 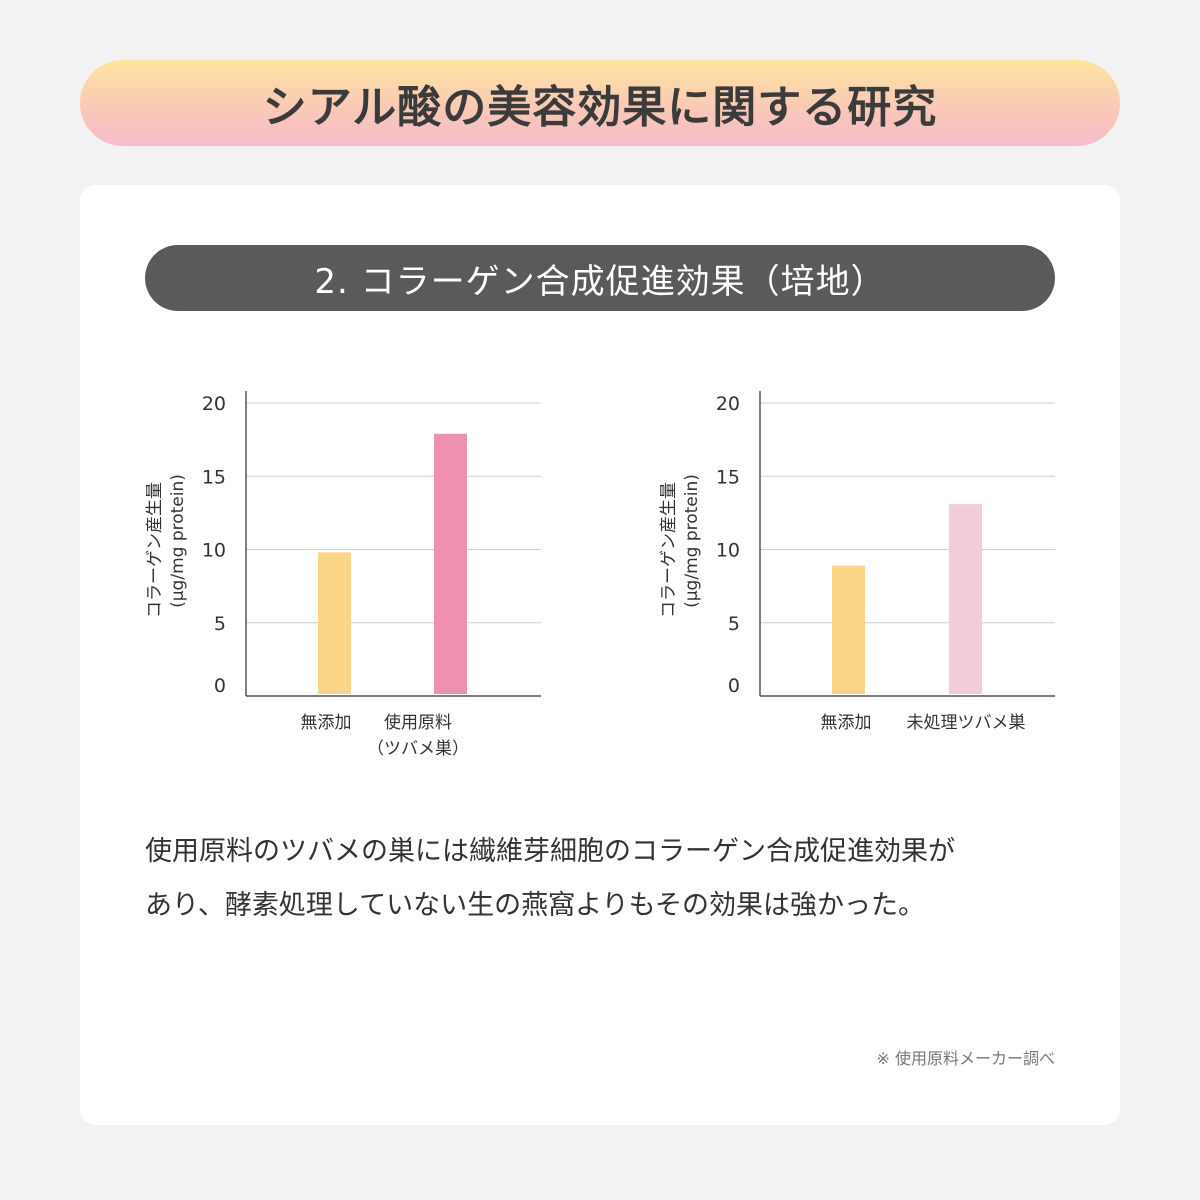 I want to click on section-title: 2. コラーゲン合成促進効果（培地）, so click(x=600, y=281).